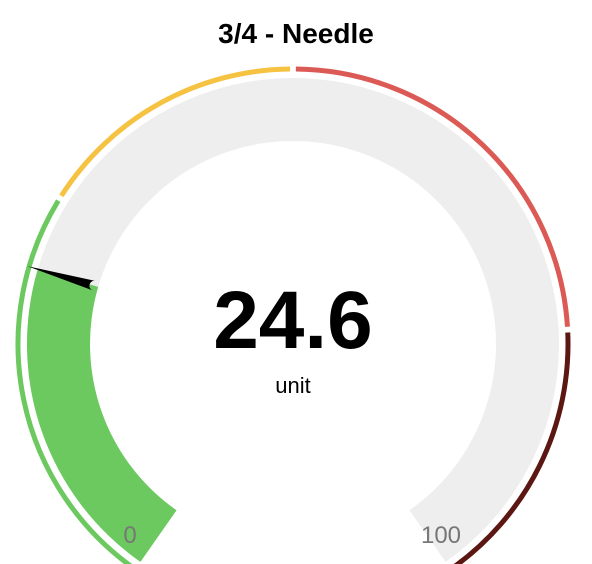 The height and width of the screenshot is (564, 592). What do you see at coordinates (293, 320) in the screenshot?
I see `gauge-value-label: 24.6` at bounding box center [293, 320].